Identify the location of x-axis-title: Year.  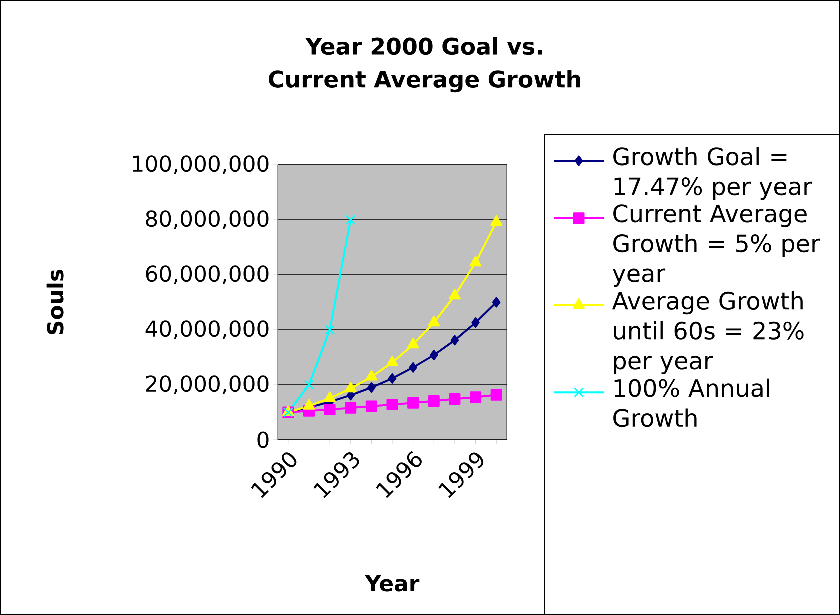
(392, 584).